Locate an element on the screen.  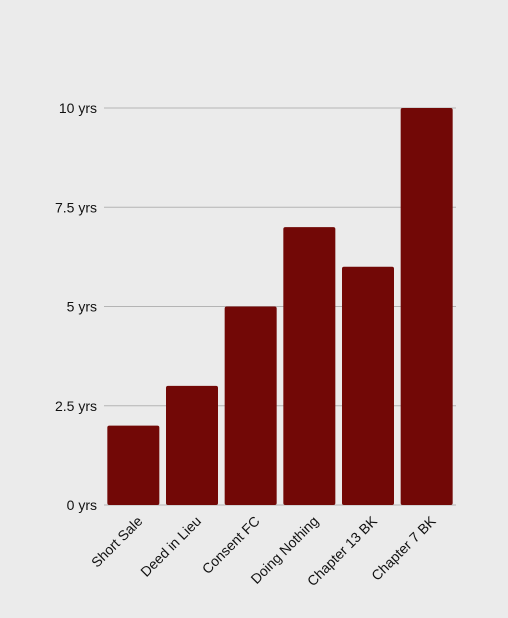
y-tick-label: 10 yrs is located at coordinates (78, 108).